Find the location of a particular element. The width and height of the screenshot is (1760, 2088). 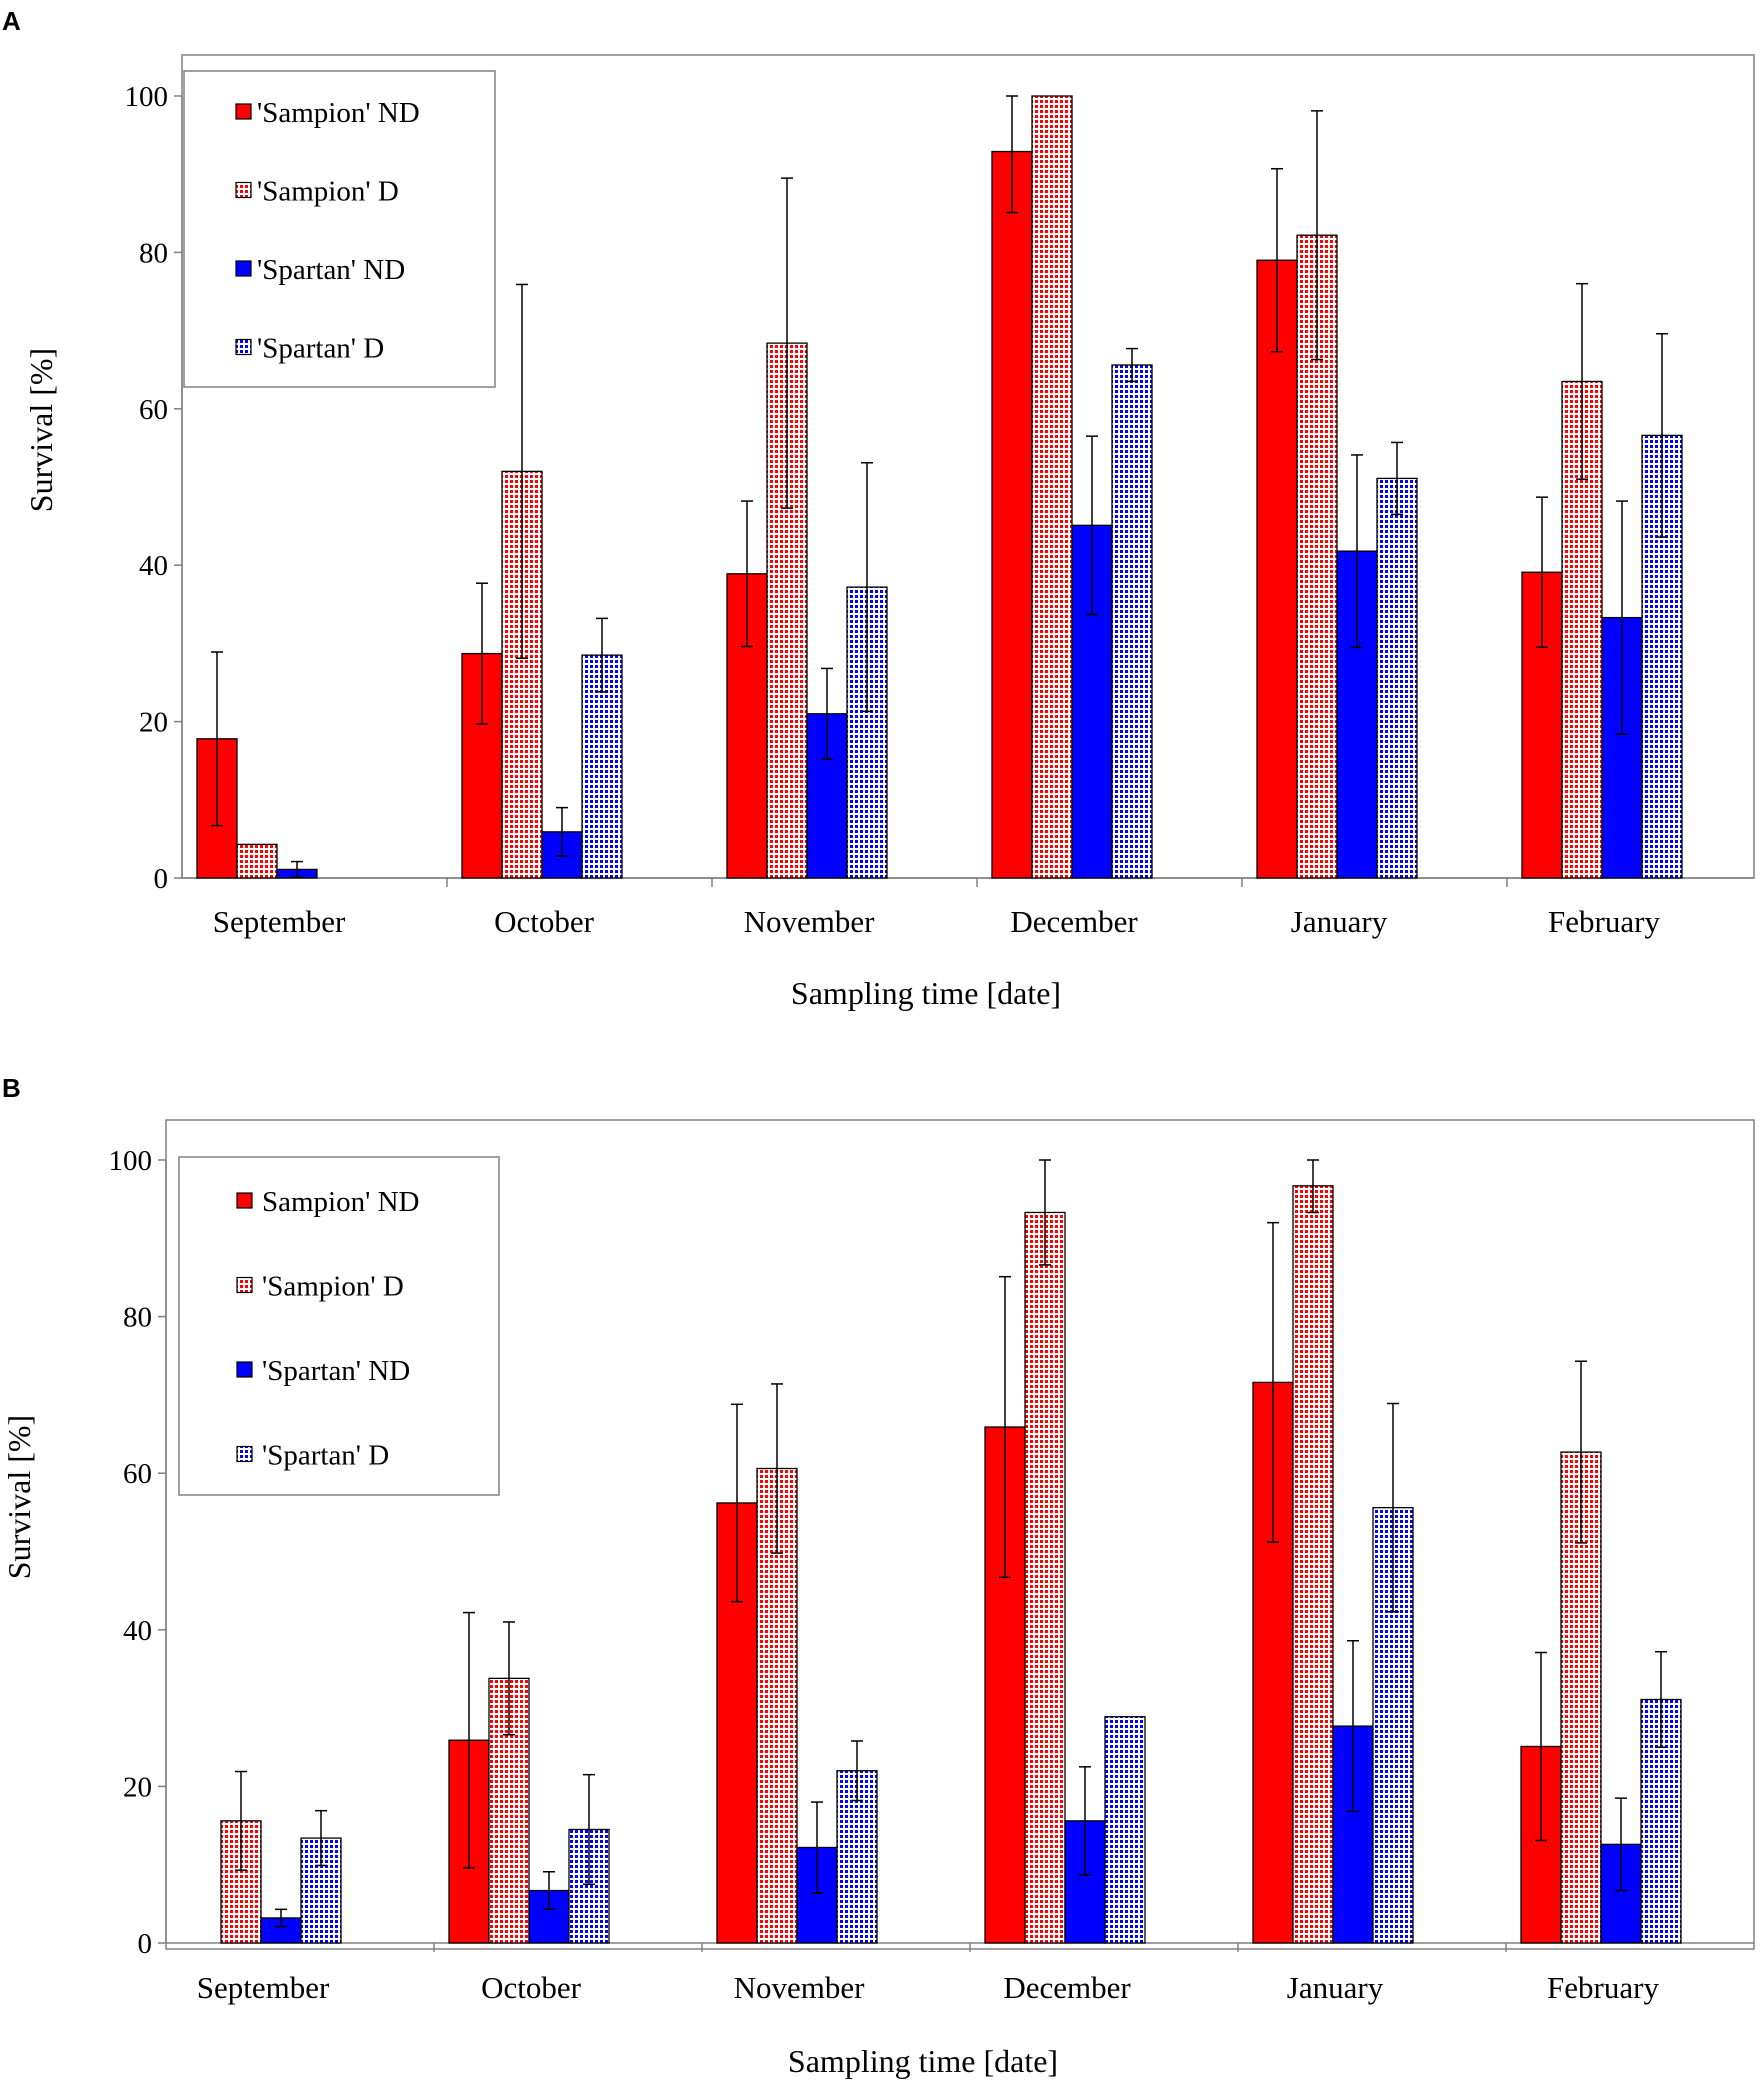

panel-letter-b: B is located at coordinates (11, 1088).